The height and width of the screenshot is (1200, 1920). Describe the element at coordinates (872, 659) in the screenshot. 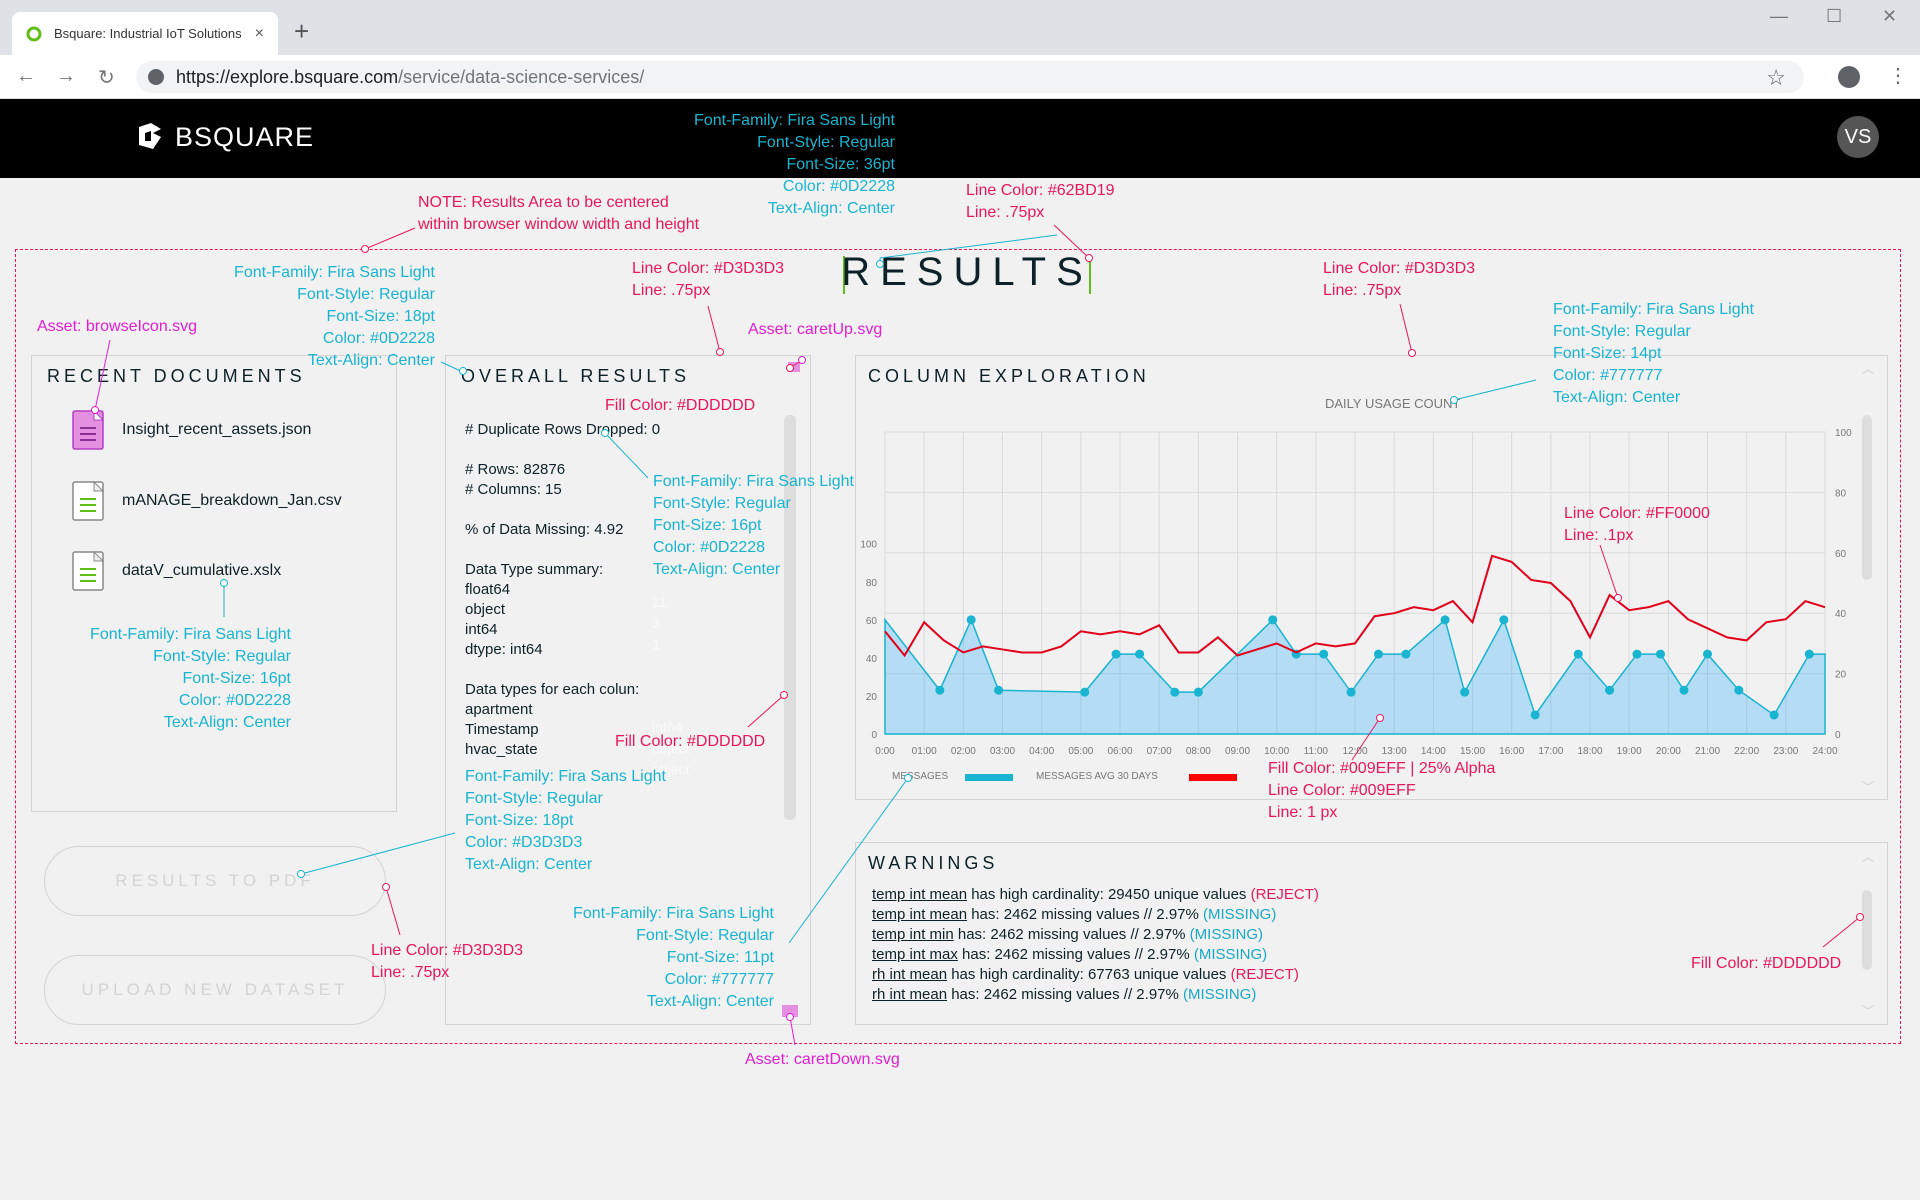

I see `y-left-tick-label: 40` at that location.